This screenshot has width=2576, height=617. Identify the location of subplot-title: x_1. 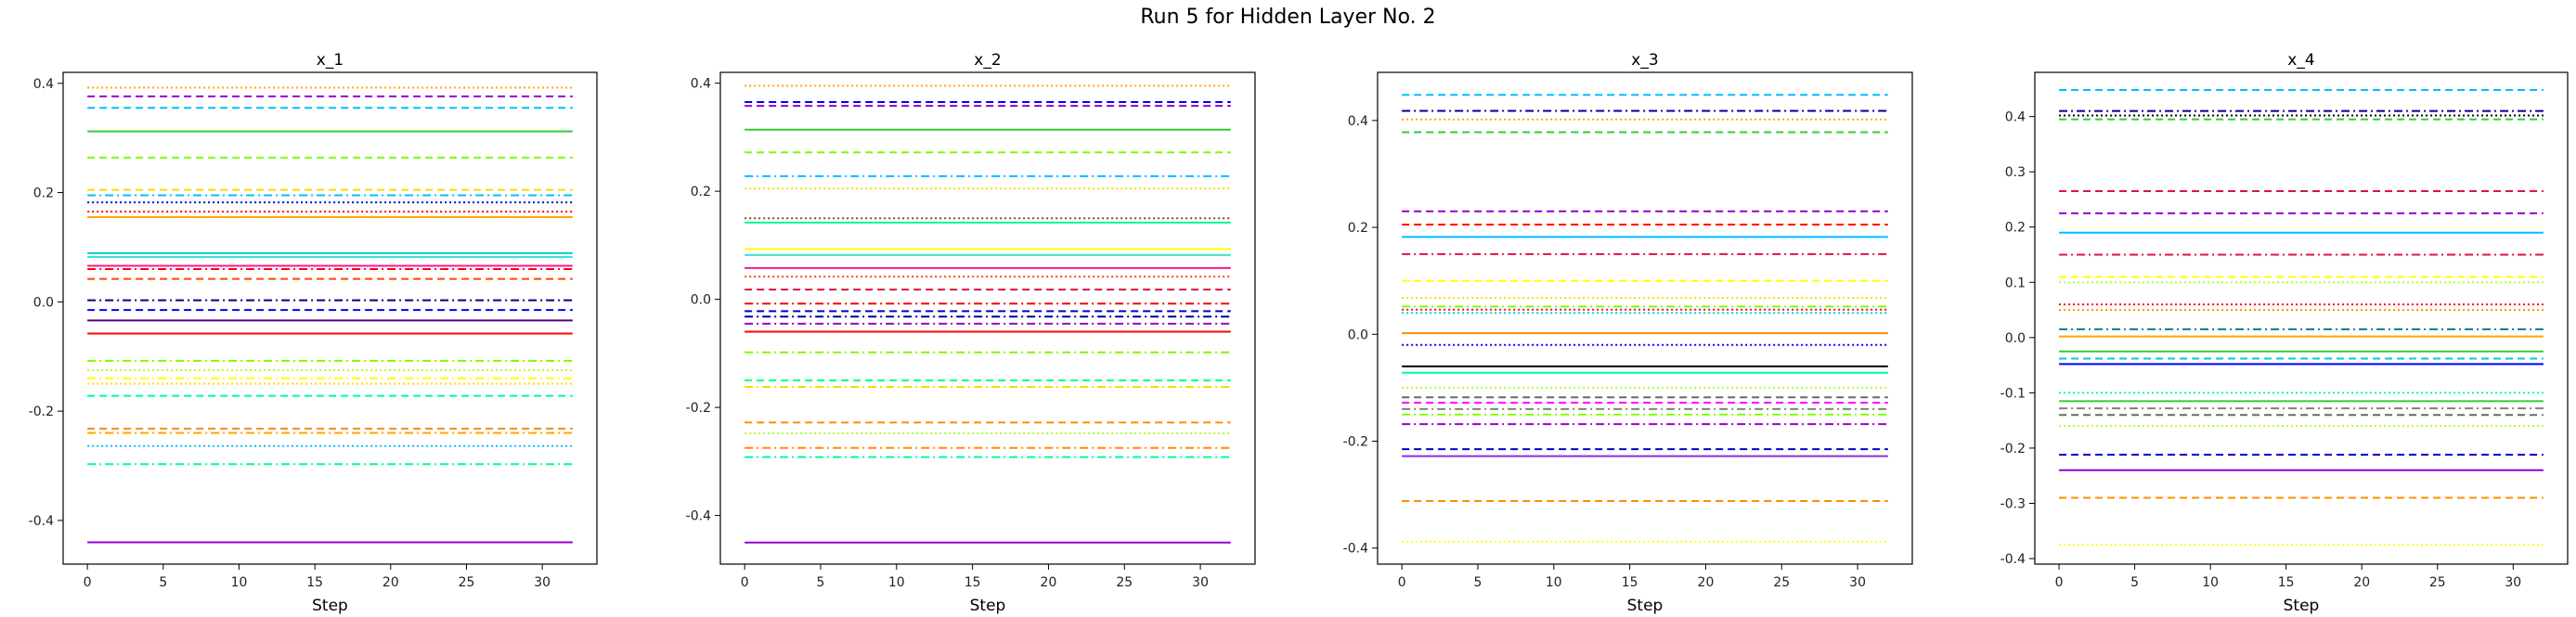
(330, 60).